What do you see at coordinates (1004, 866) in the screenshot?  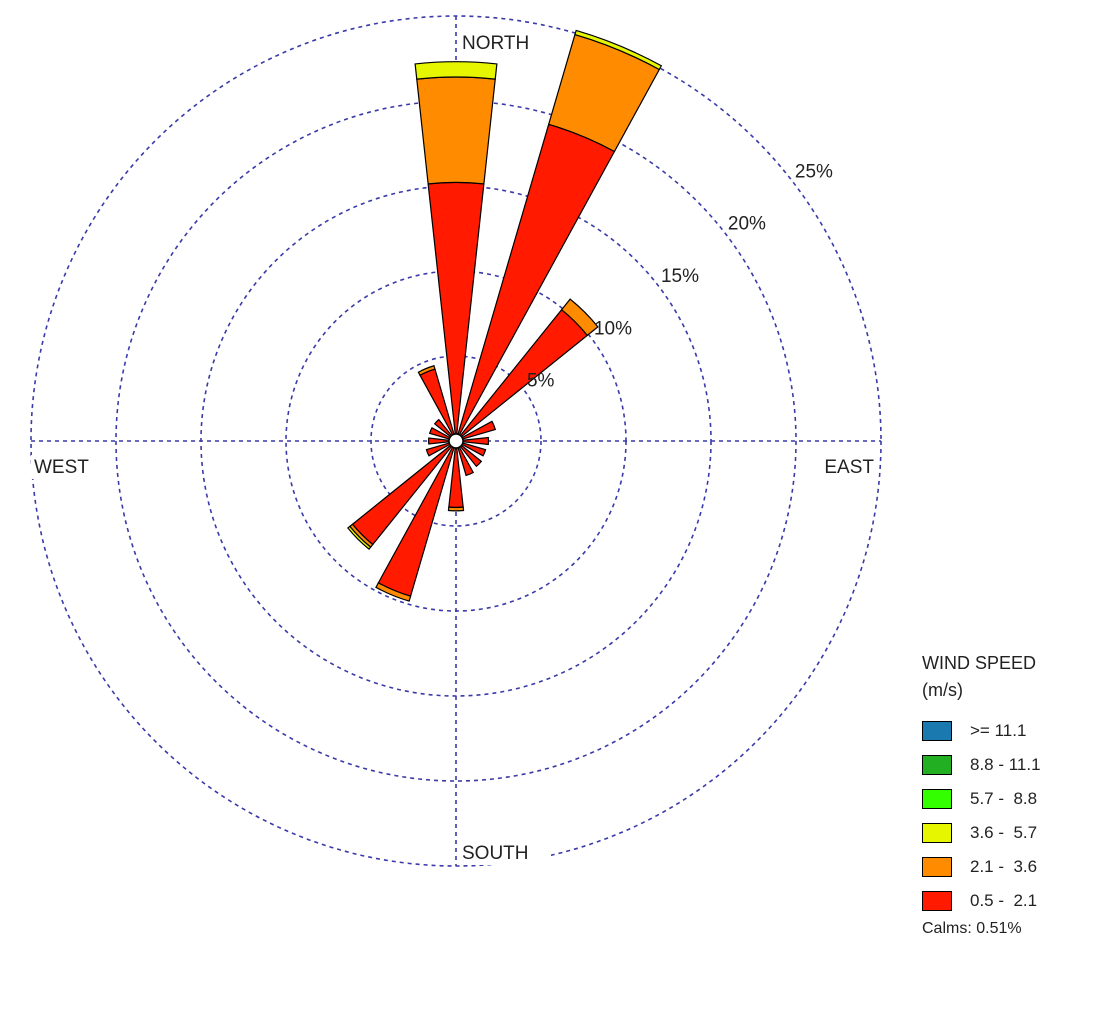 I see `legend-label: 2.1 - 3.6` at bounding box center [1004, 866].